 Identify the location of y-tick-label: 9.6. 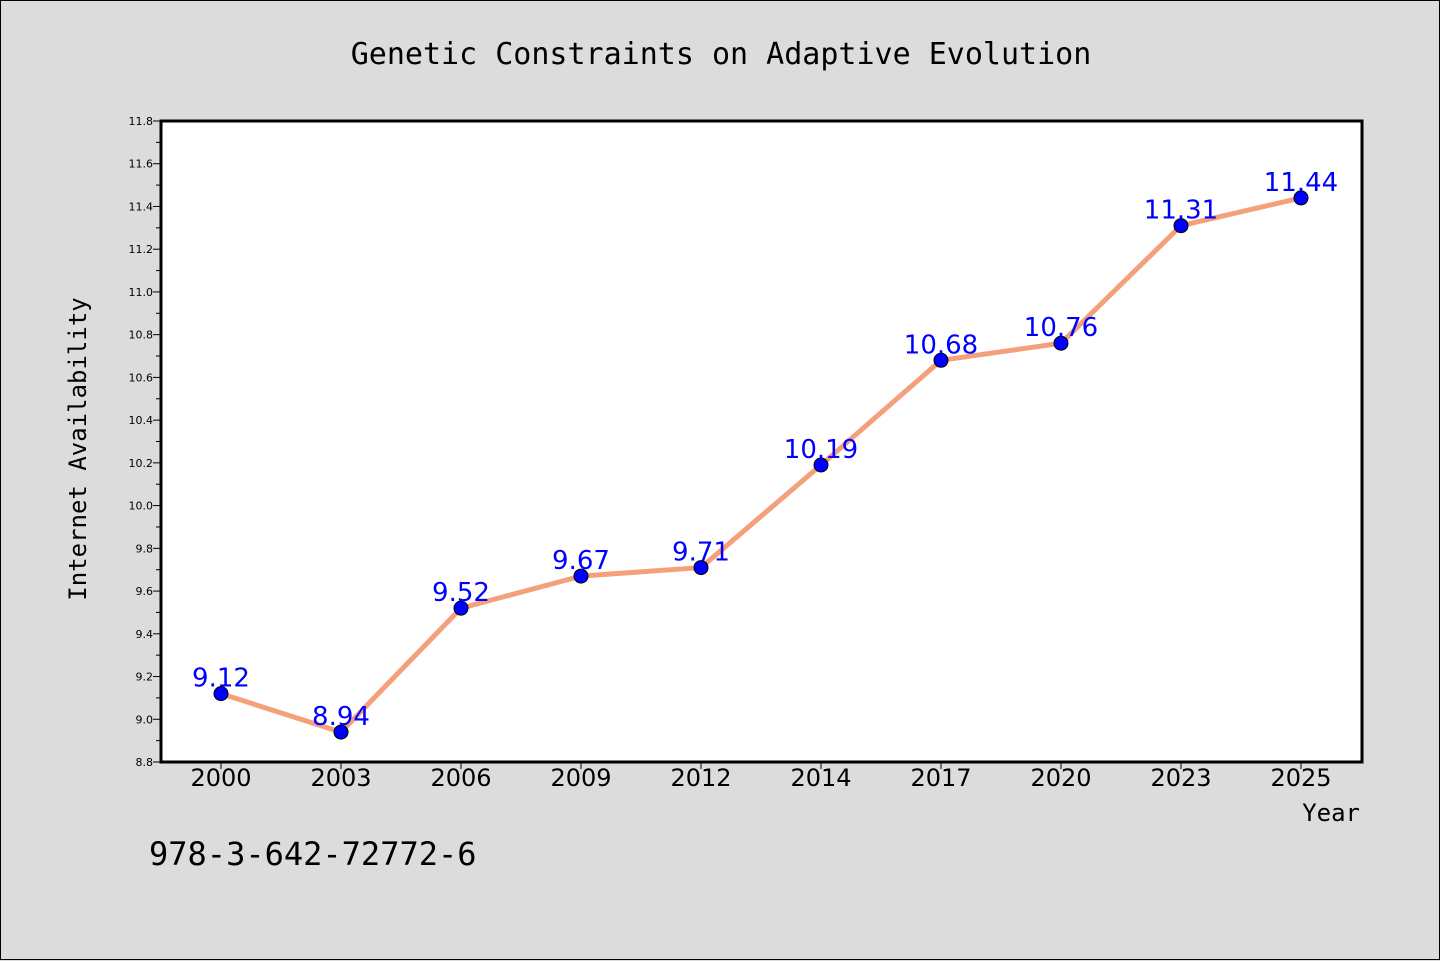
(145, 591).